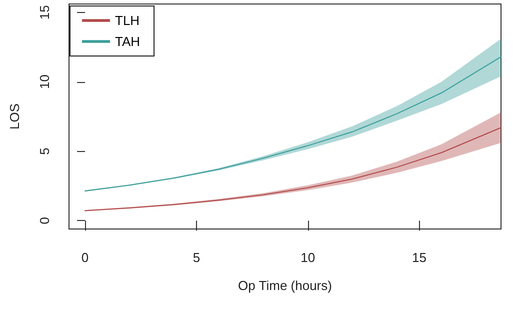 This screenshot has height=309, width=517. Describe the element at coordinates (44, 220) in the screenshot. I see `y-tick-label: 0` at that location.